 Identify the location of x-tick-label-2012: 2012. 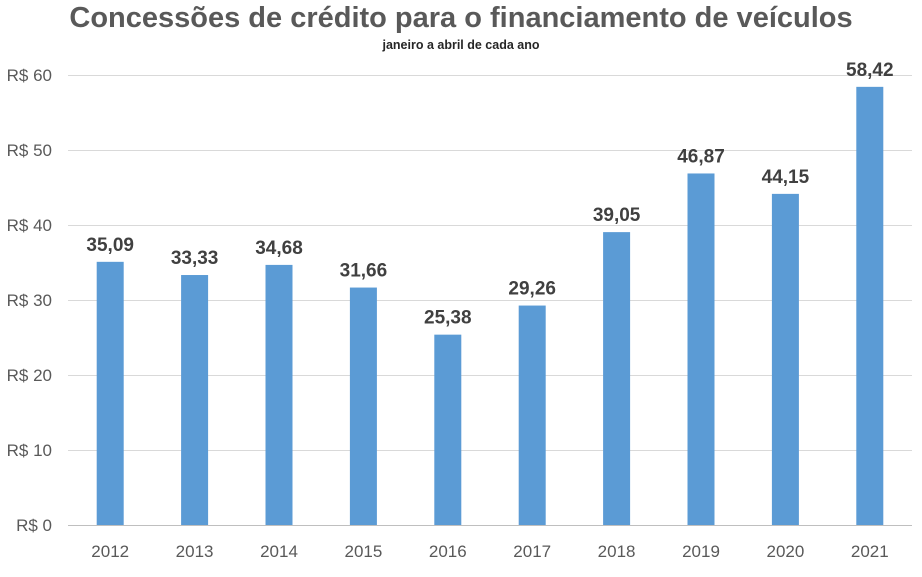
(110, 551).